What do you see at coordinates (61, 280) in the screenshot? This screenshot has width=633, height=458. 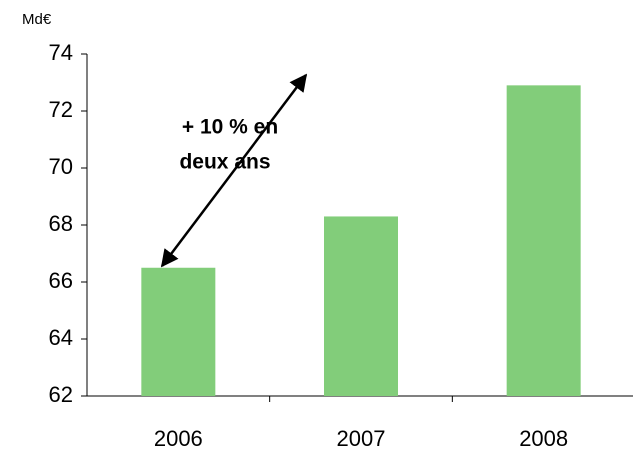 I see `y-tick-label: 66` at bounding box center [61, 280].